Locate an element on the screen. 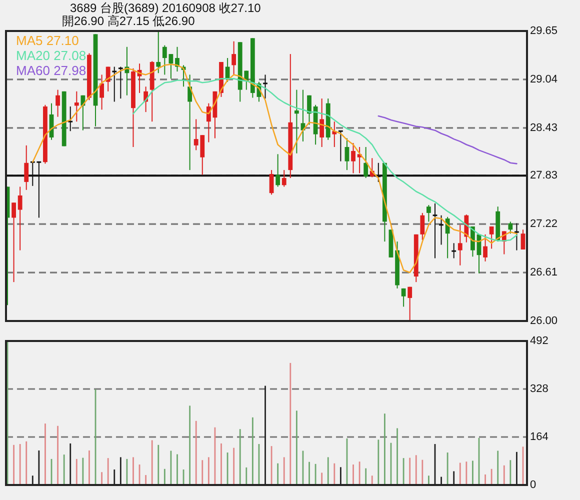 This screenshot has height=500, width=580. text: MA60 27.98 is located at coordinates (51, 70).